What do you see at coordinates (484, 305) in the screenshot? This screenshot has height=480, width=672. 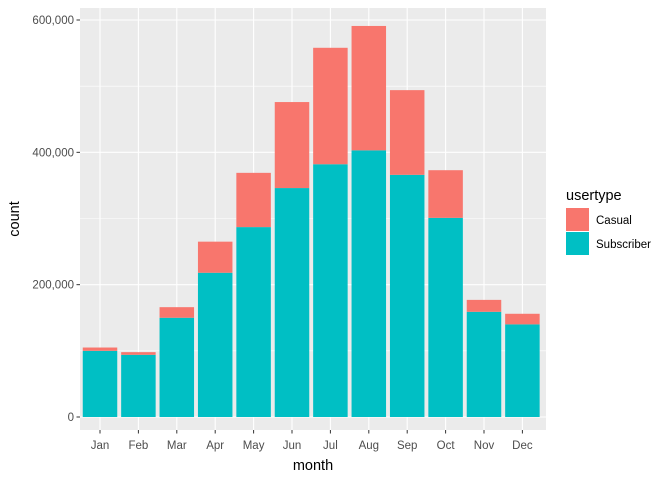 I see `bar-casual-nov` at bounding box center [484, 305].